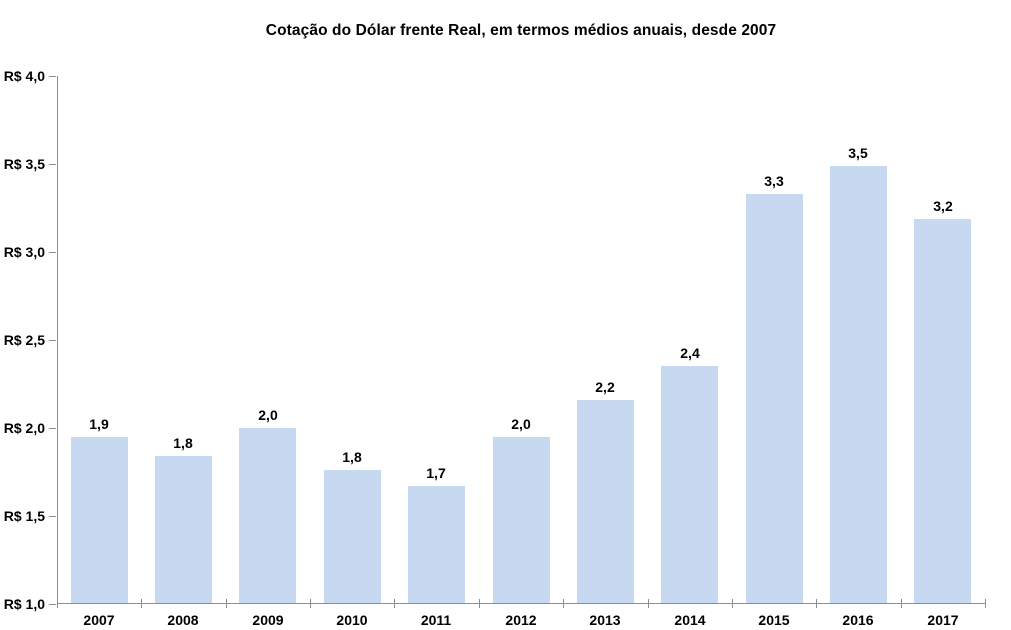  I want to click on x-axis-category-label: 2012, so click(521, 620).